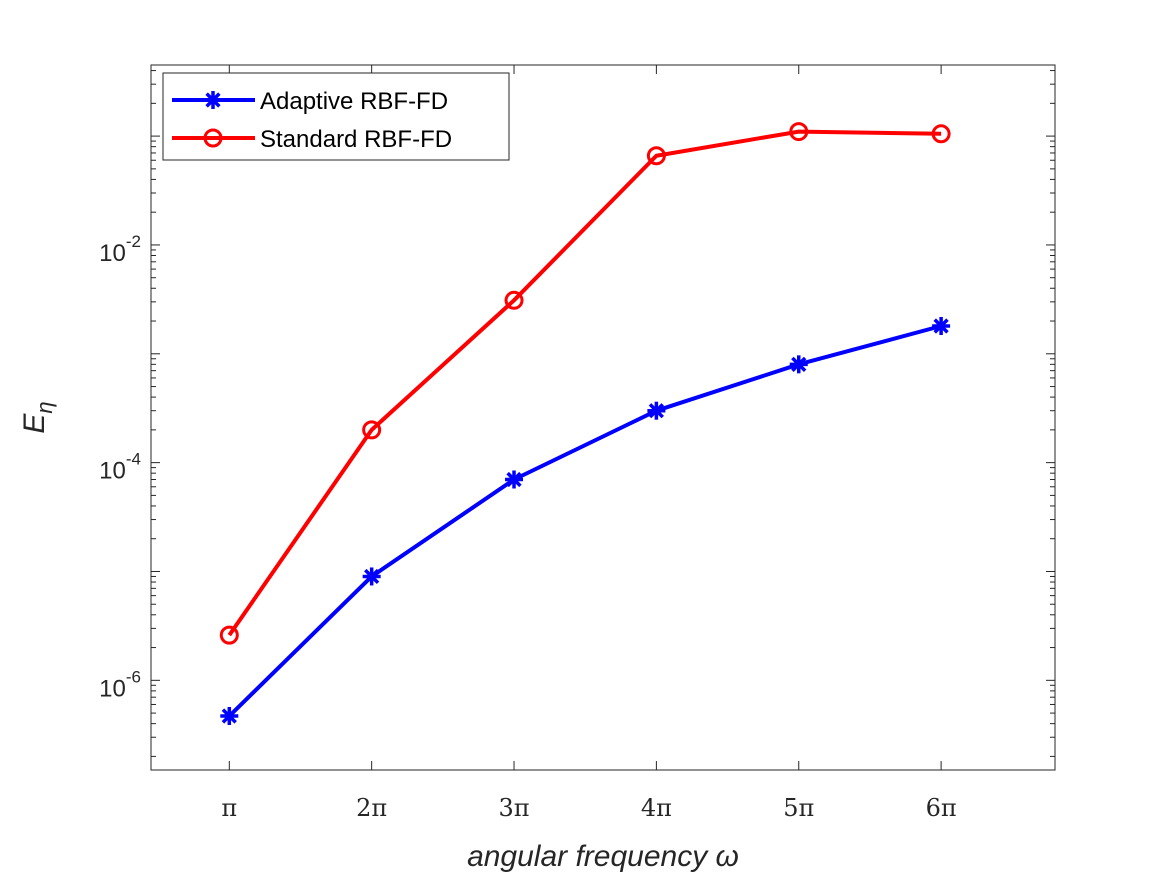 The width and height of the screenshot is (1167, 875). I want to click on y-tick-label-exponent: -2, so click(133, 241).